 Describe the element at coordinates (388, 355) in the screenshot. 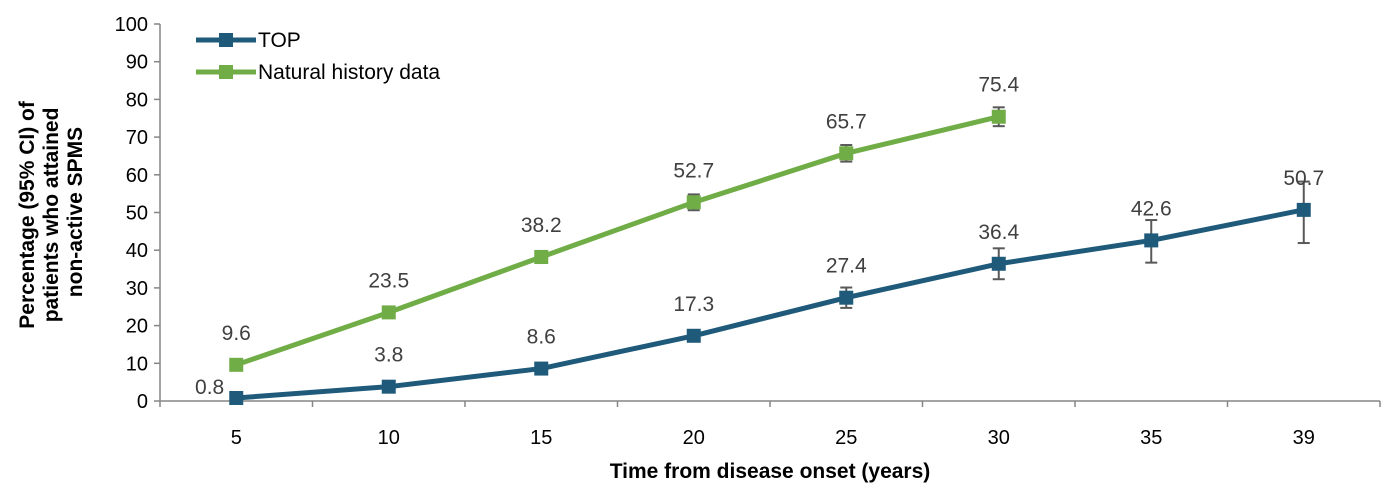

I see `data-label: 3.8` at that location.